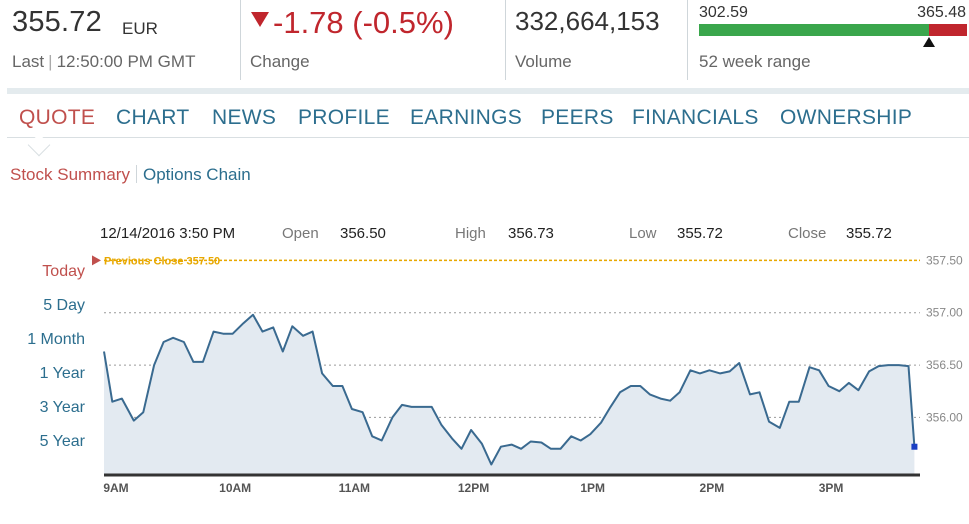 This screenshot has width=969, height=524. I want to click on high-value: 356.73, so click(531, 233).